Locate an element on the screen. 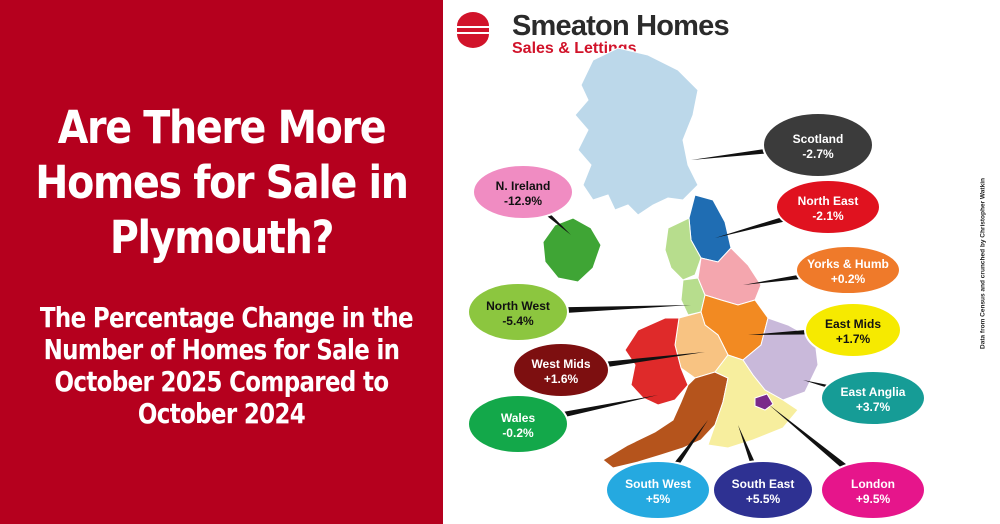 The image size is (1000, 524). region-name: North East is located at coordinates (828, 201).